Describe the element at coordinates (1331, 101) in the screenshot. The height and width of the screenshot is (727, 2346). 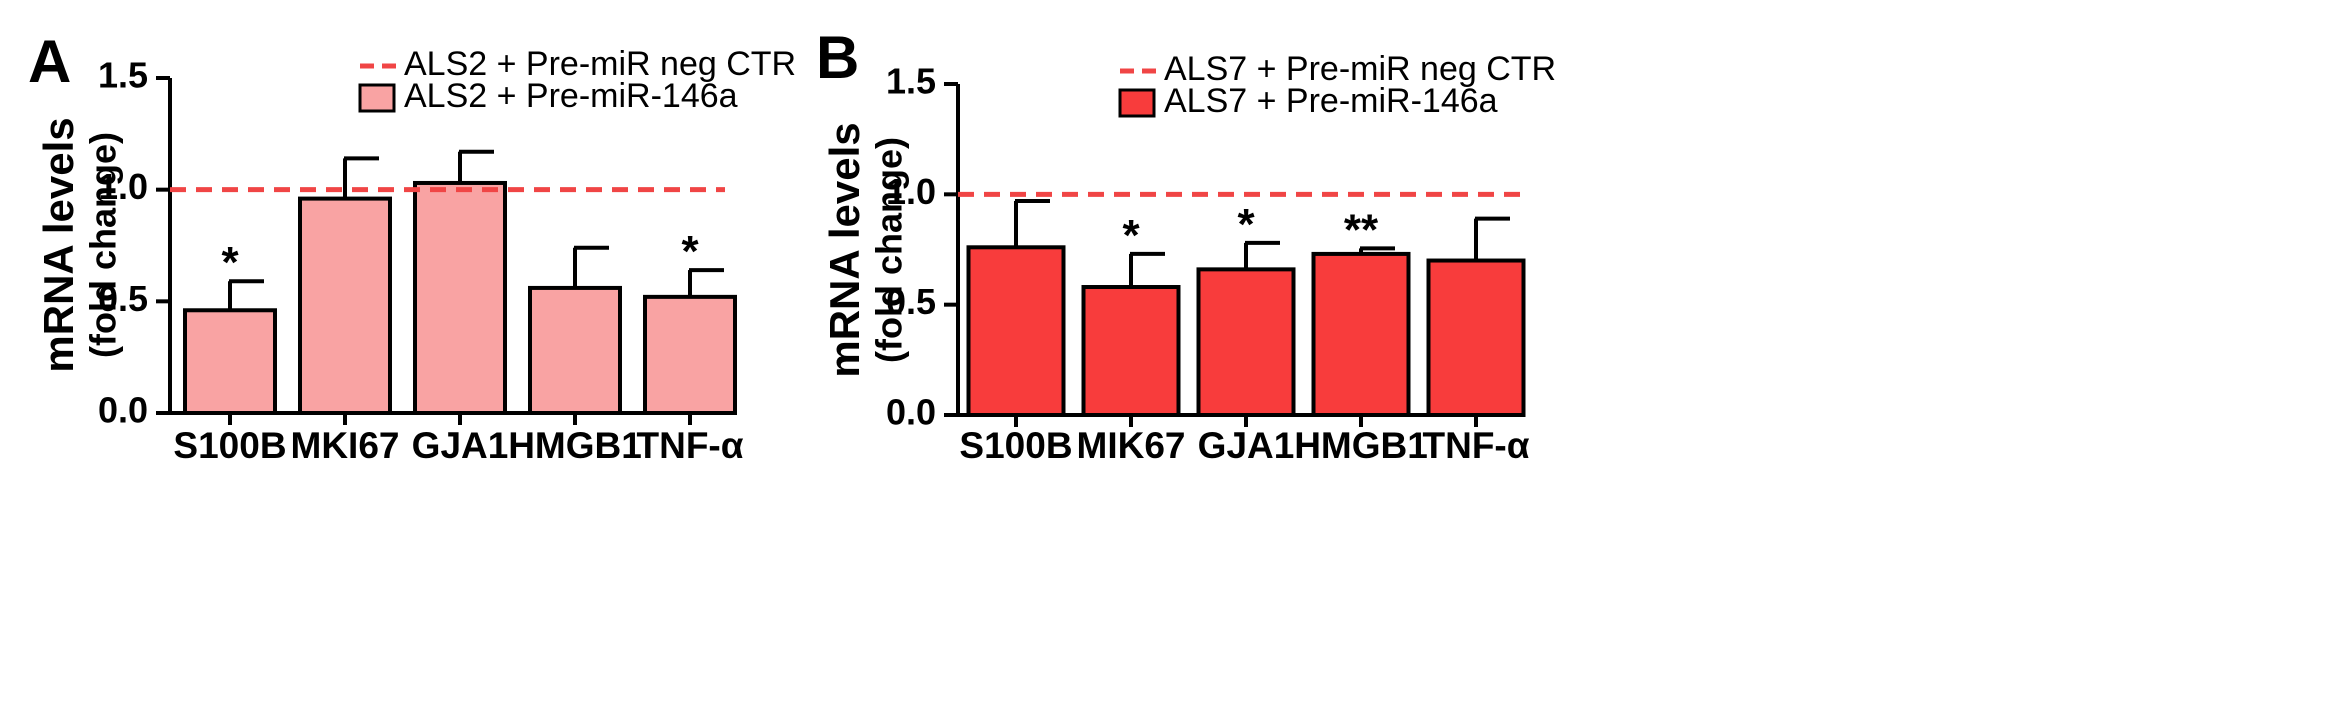
I see `legend-bar-label: ALS7 + Pre-miR-146a` at that location.